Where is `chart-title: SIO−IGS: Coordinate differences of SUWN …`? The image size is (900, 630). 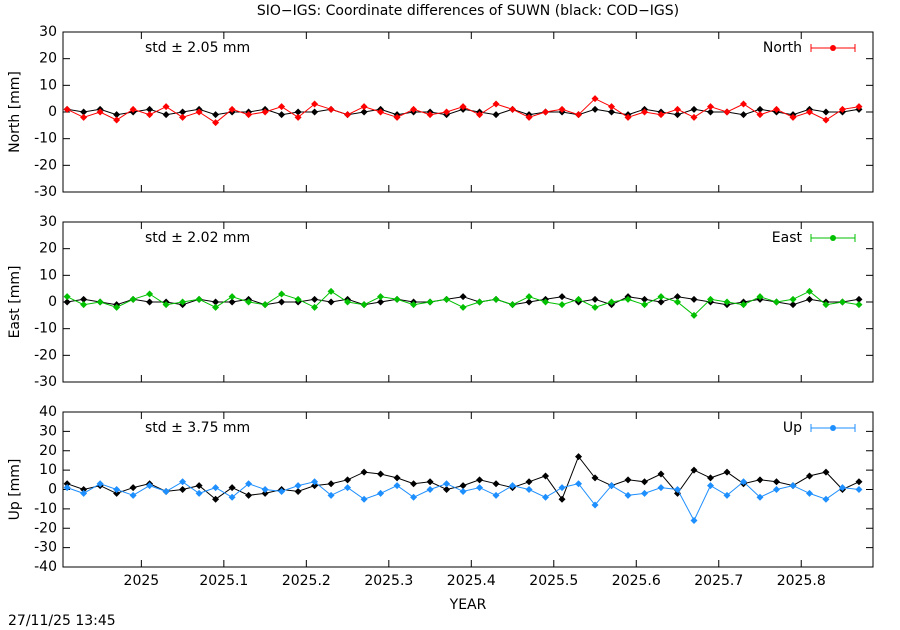
chart-title: SIO−IGS: Coordinate differences of SUWN … is located at coordinates (468, 11).